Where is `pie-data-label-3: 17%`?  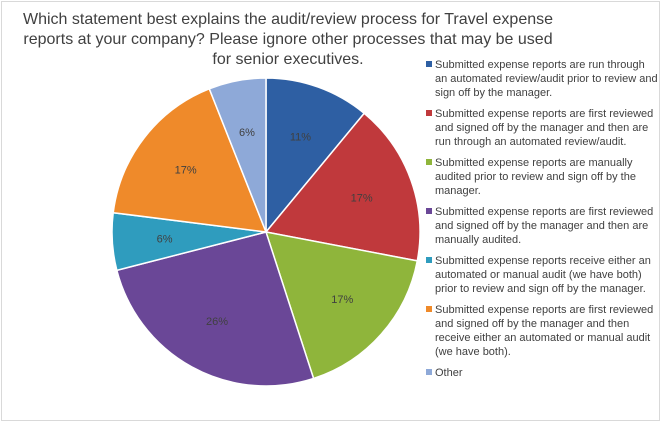
pie-data-label-3: 17% is located at coordinates (342, 300).